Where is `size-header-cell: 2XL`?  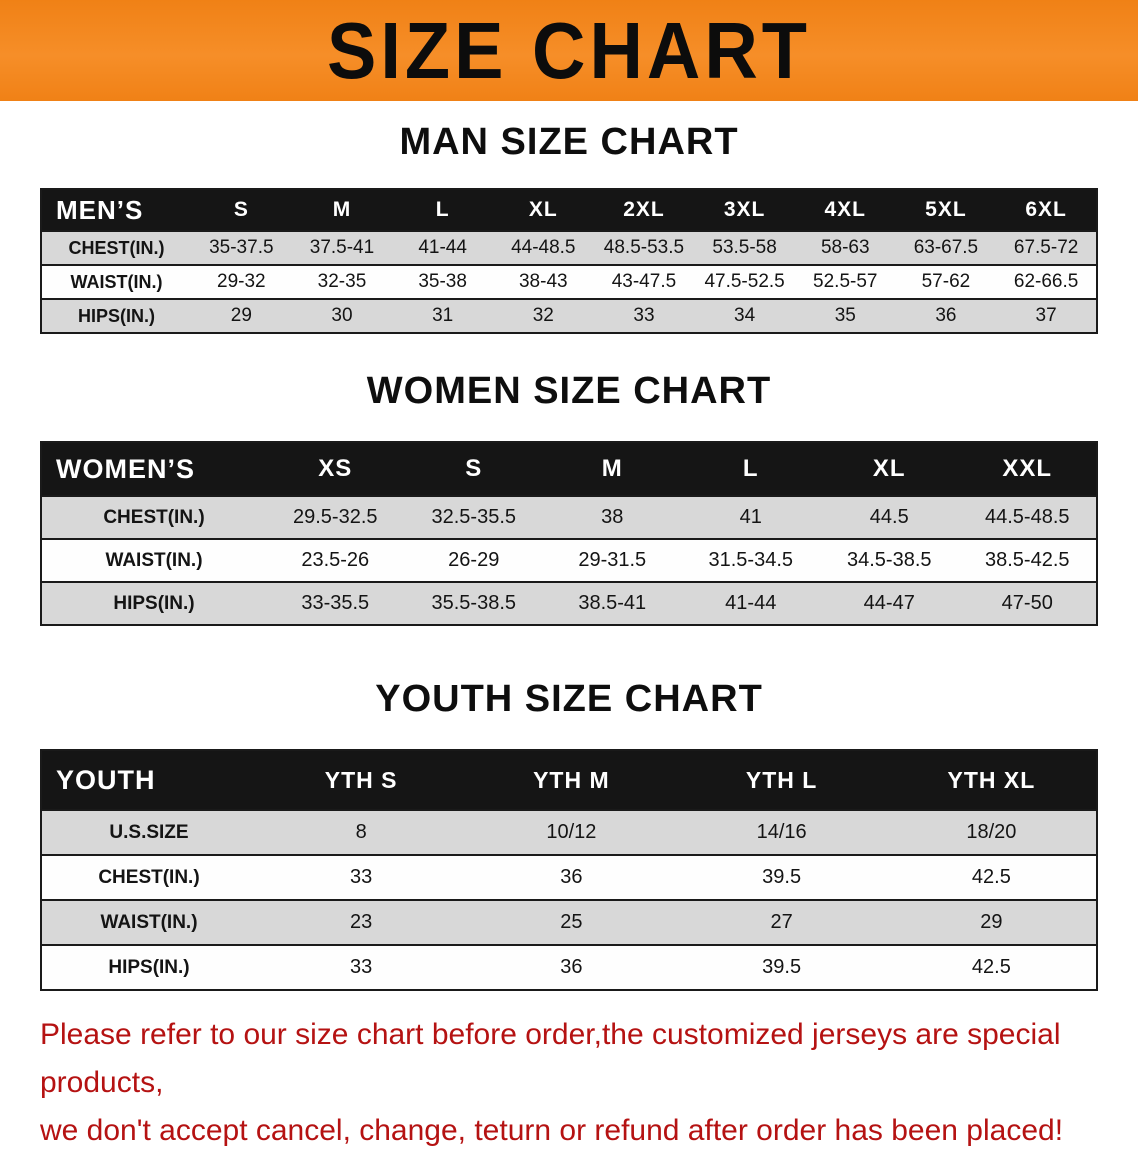 size-header-cell: 2XL is located at coordinates (644, 209).